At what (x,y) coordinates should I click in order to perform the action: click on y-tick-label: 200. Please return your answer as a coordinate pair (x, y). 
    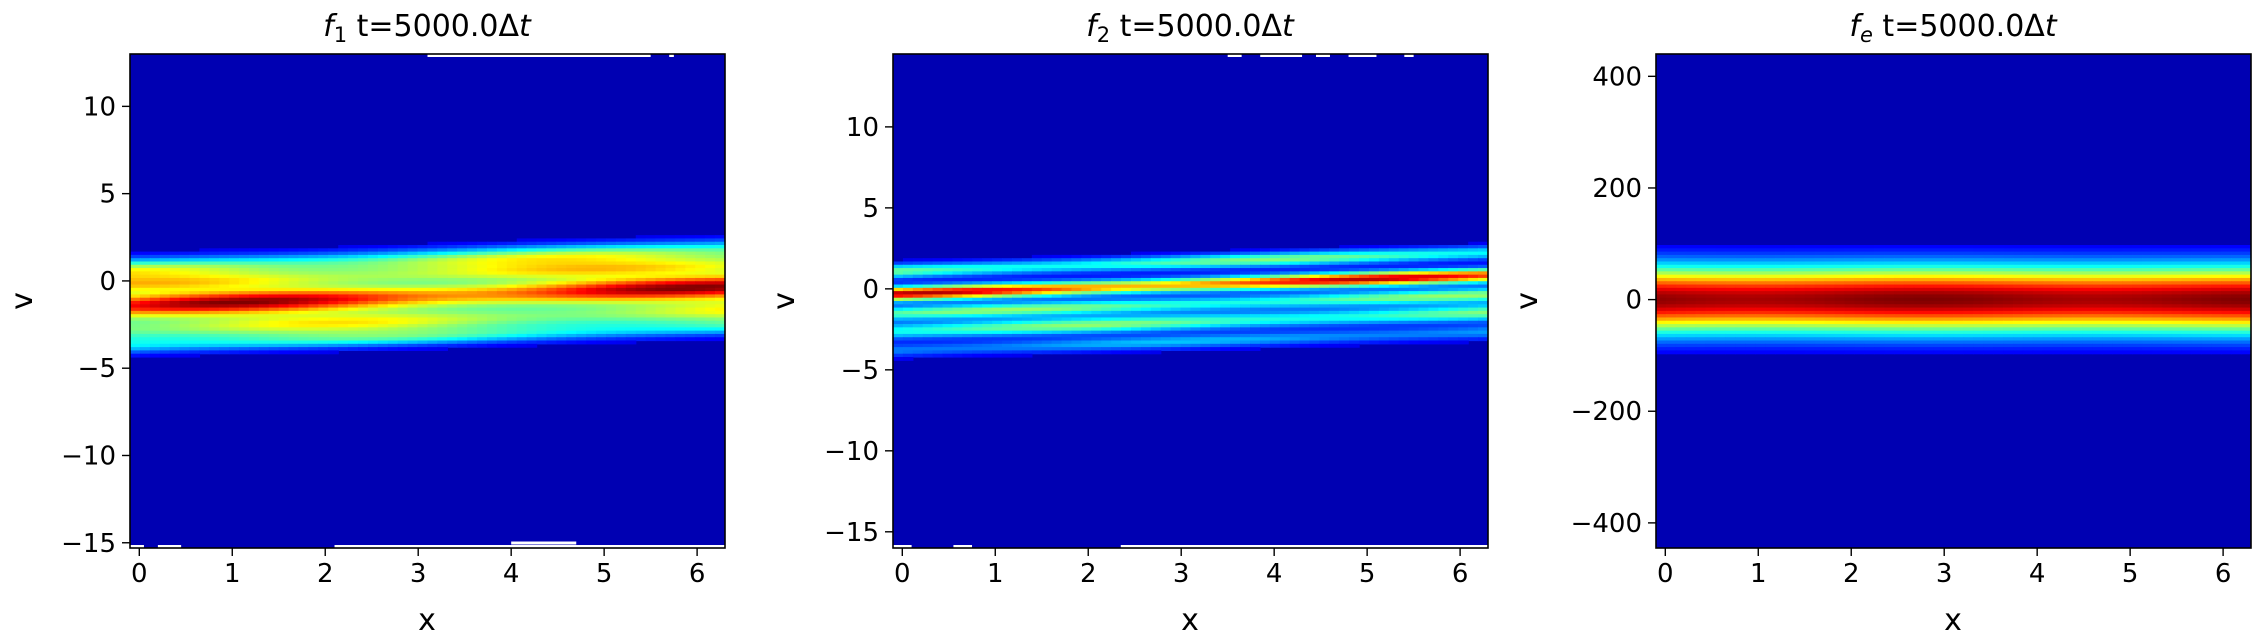
    Looking at the image, I should click on (1617, 189).